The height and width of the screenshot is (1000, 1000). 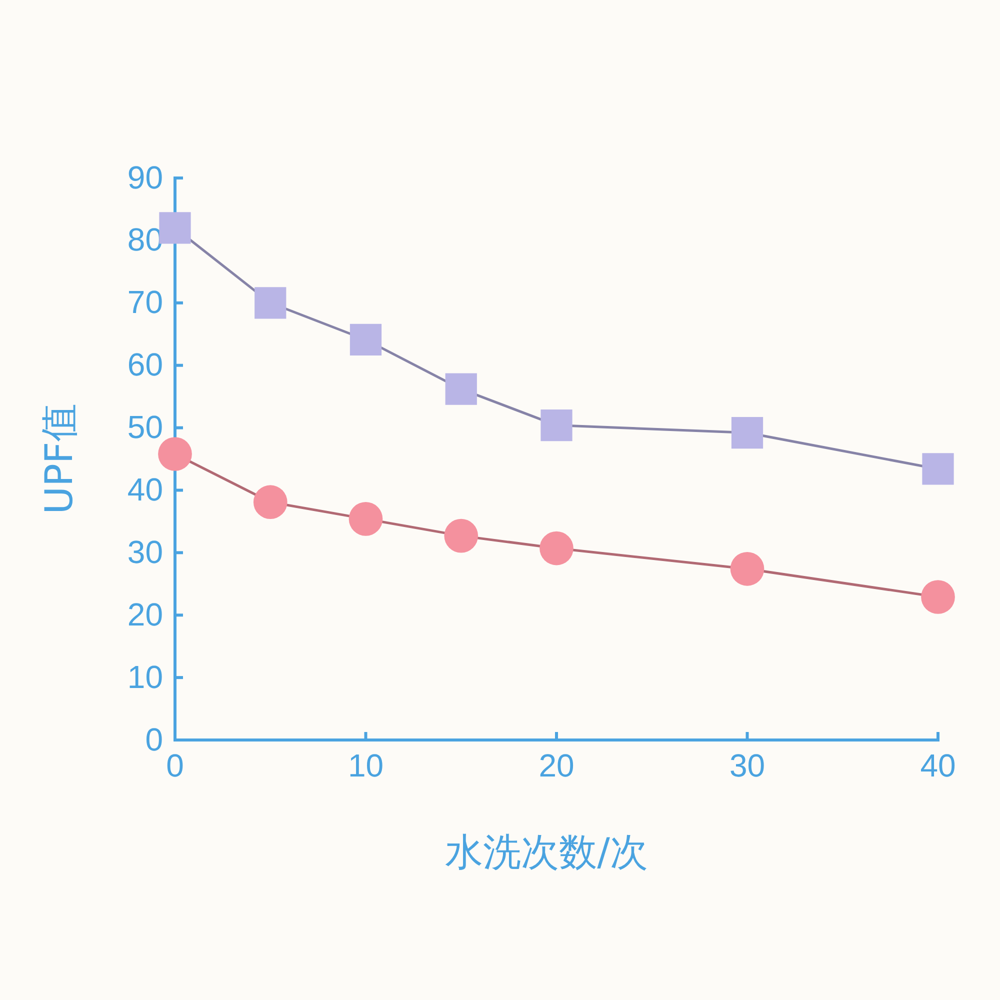 I want to click on x-axis-title: 水洗次数/次, so click(x=546, y=852).